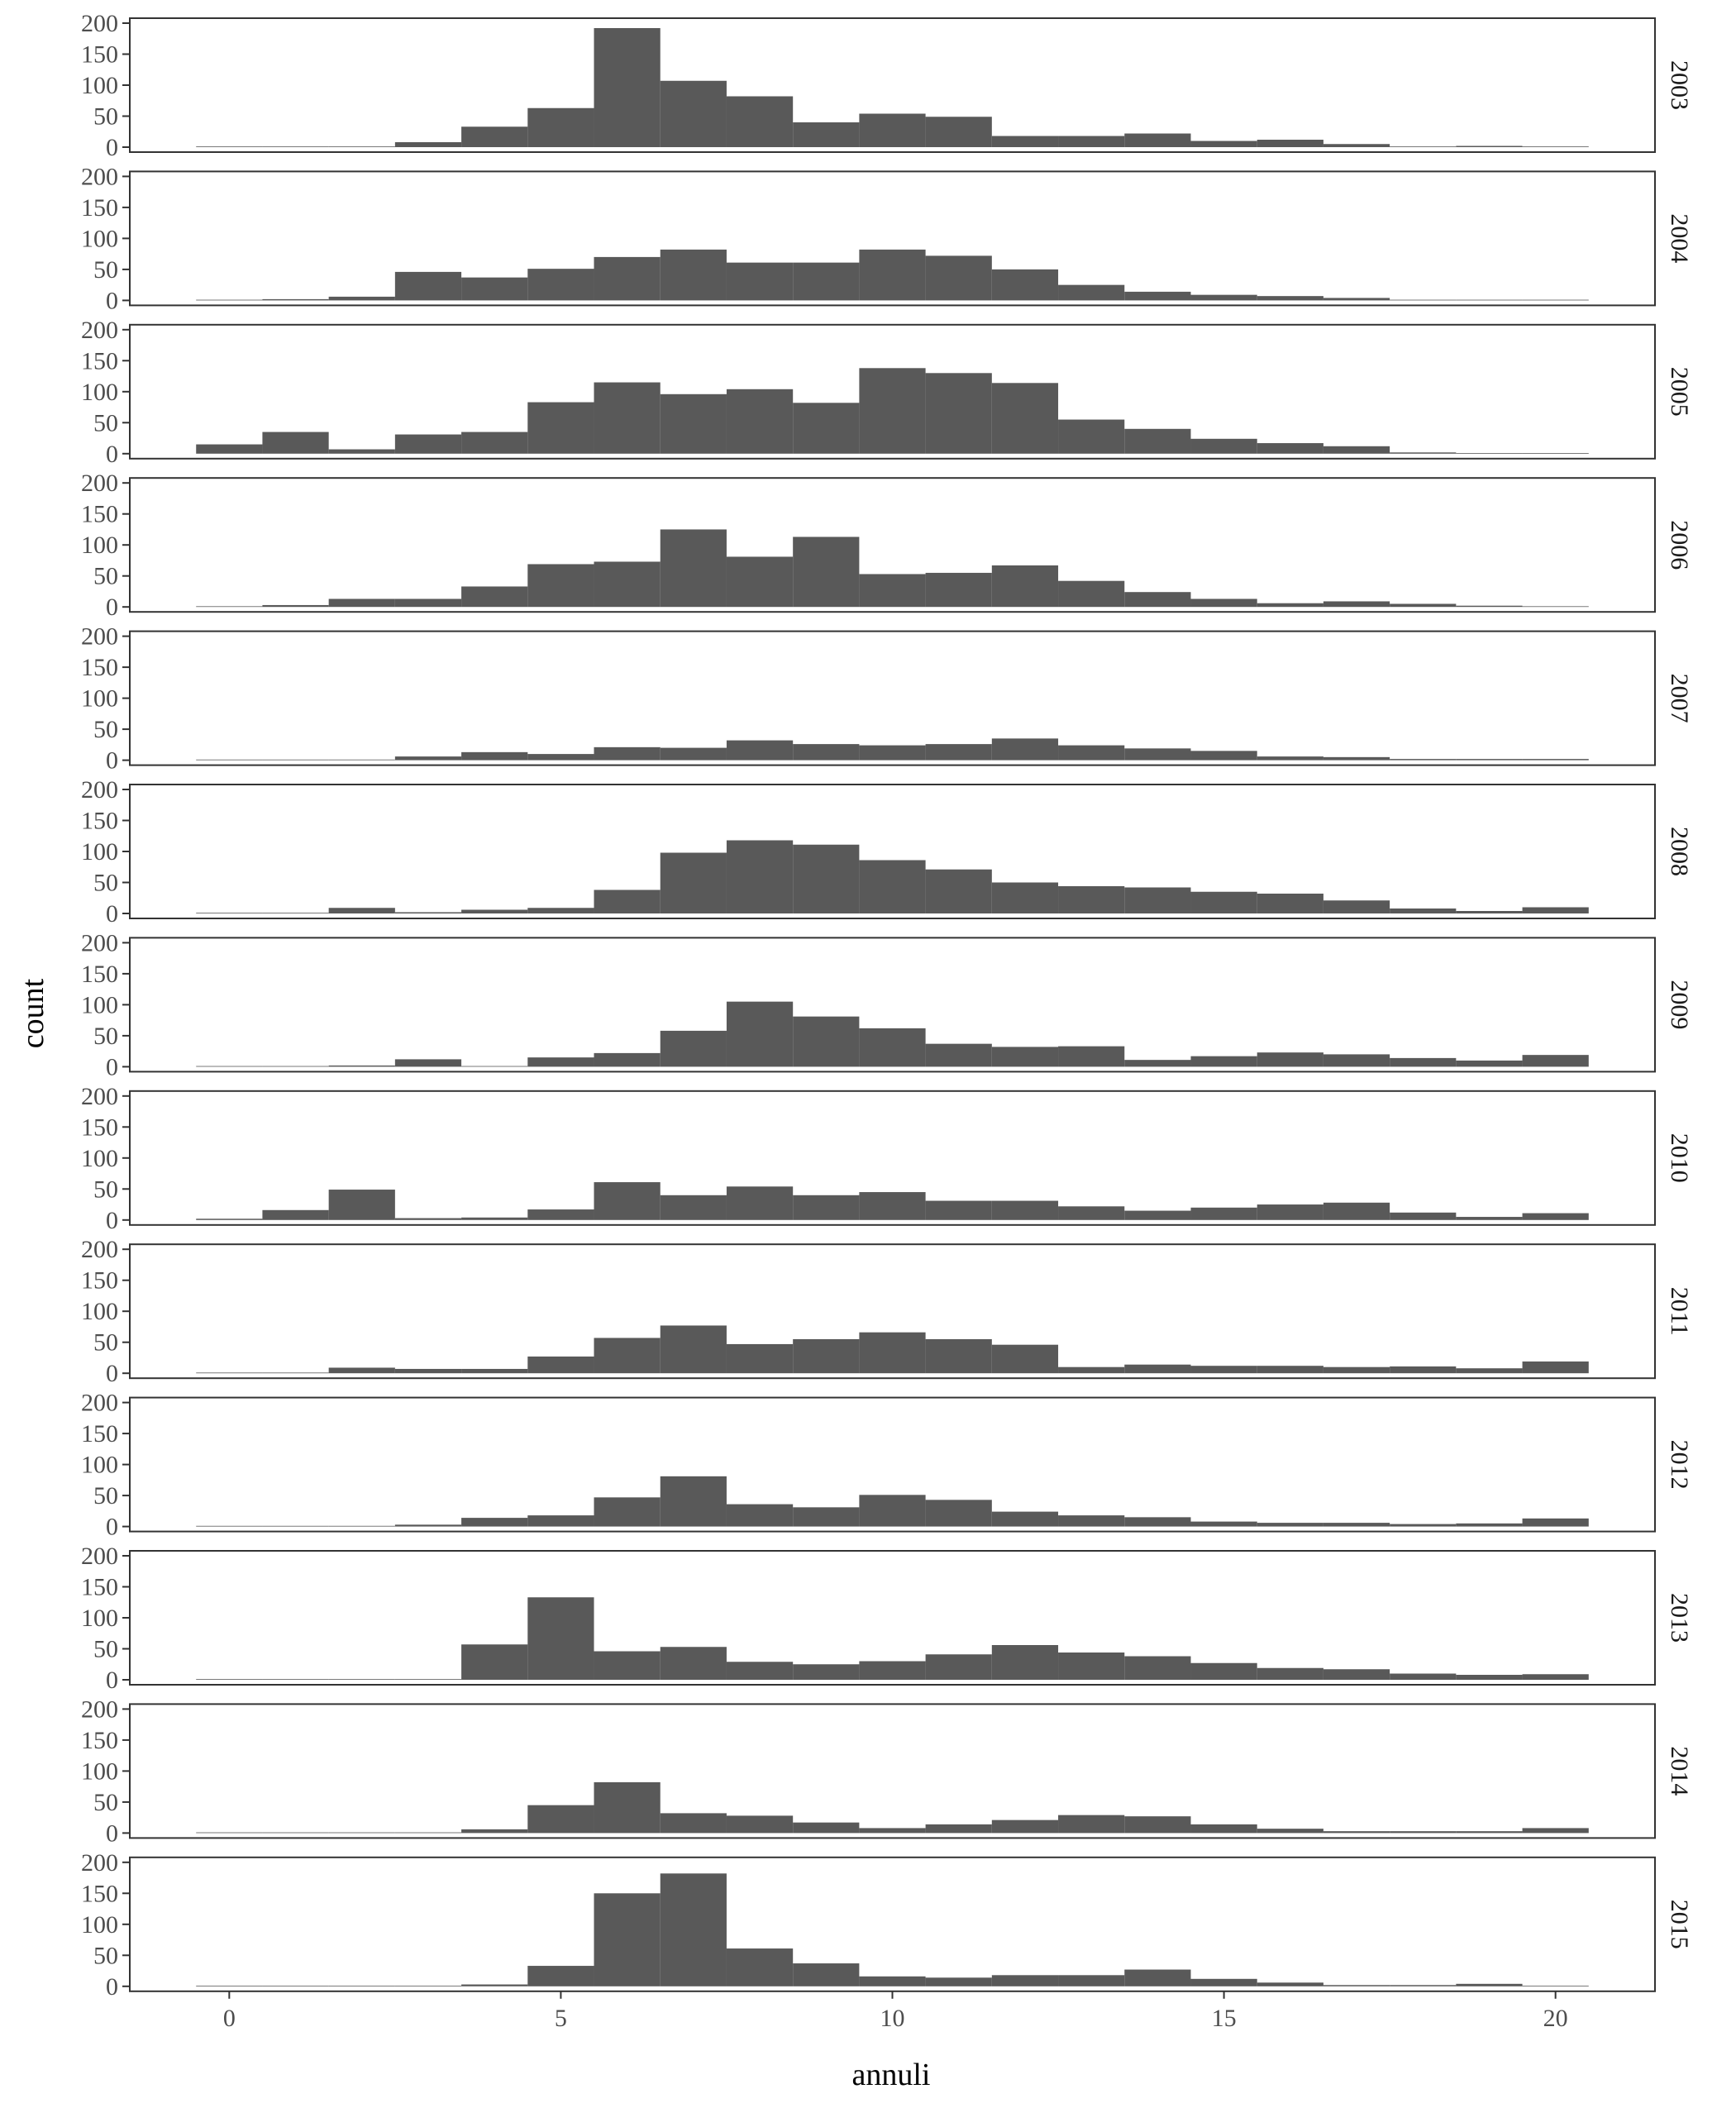  Describe the element at coordinates (1679, 1158) in the screenshot. I see `facet-strip-label: 2010` at that location.